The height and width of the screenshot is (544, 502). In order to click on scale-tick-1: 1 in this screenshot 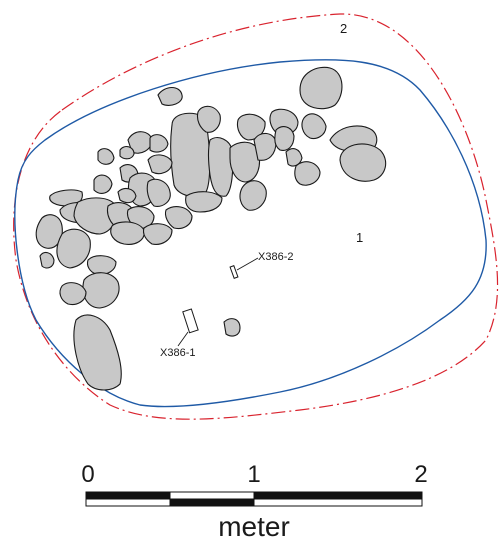, I will do `click(253, 474)`.